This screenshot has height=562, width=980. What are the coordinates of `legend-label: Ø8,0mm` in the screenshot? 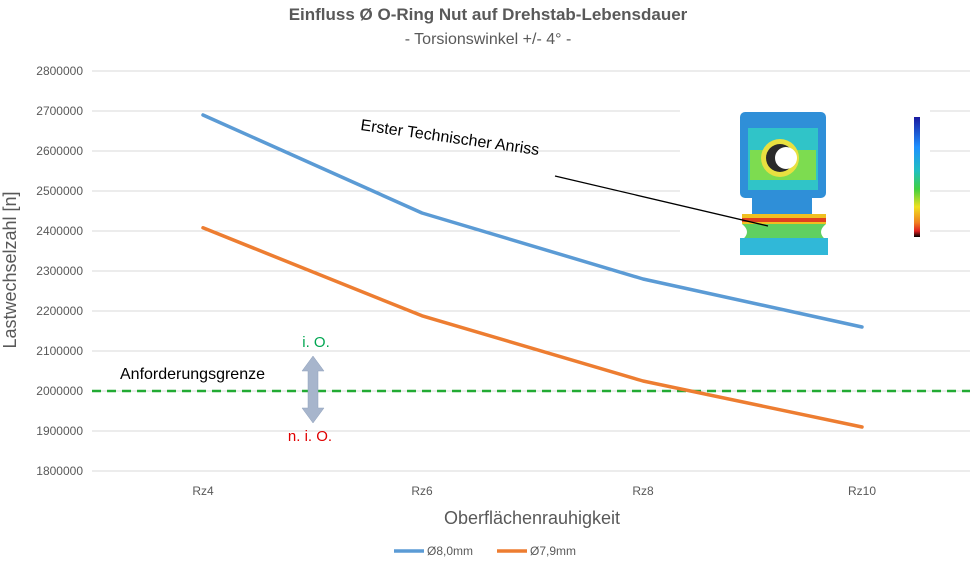 It's located at (450, 551).